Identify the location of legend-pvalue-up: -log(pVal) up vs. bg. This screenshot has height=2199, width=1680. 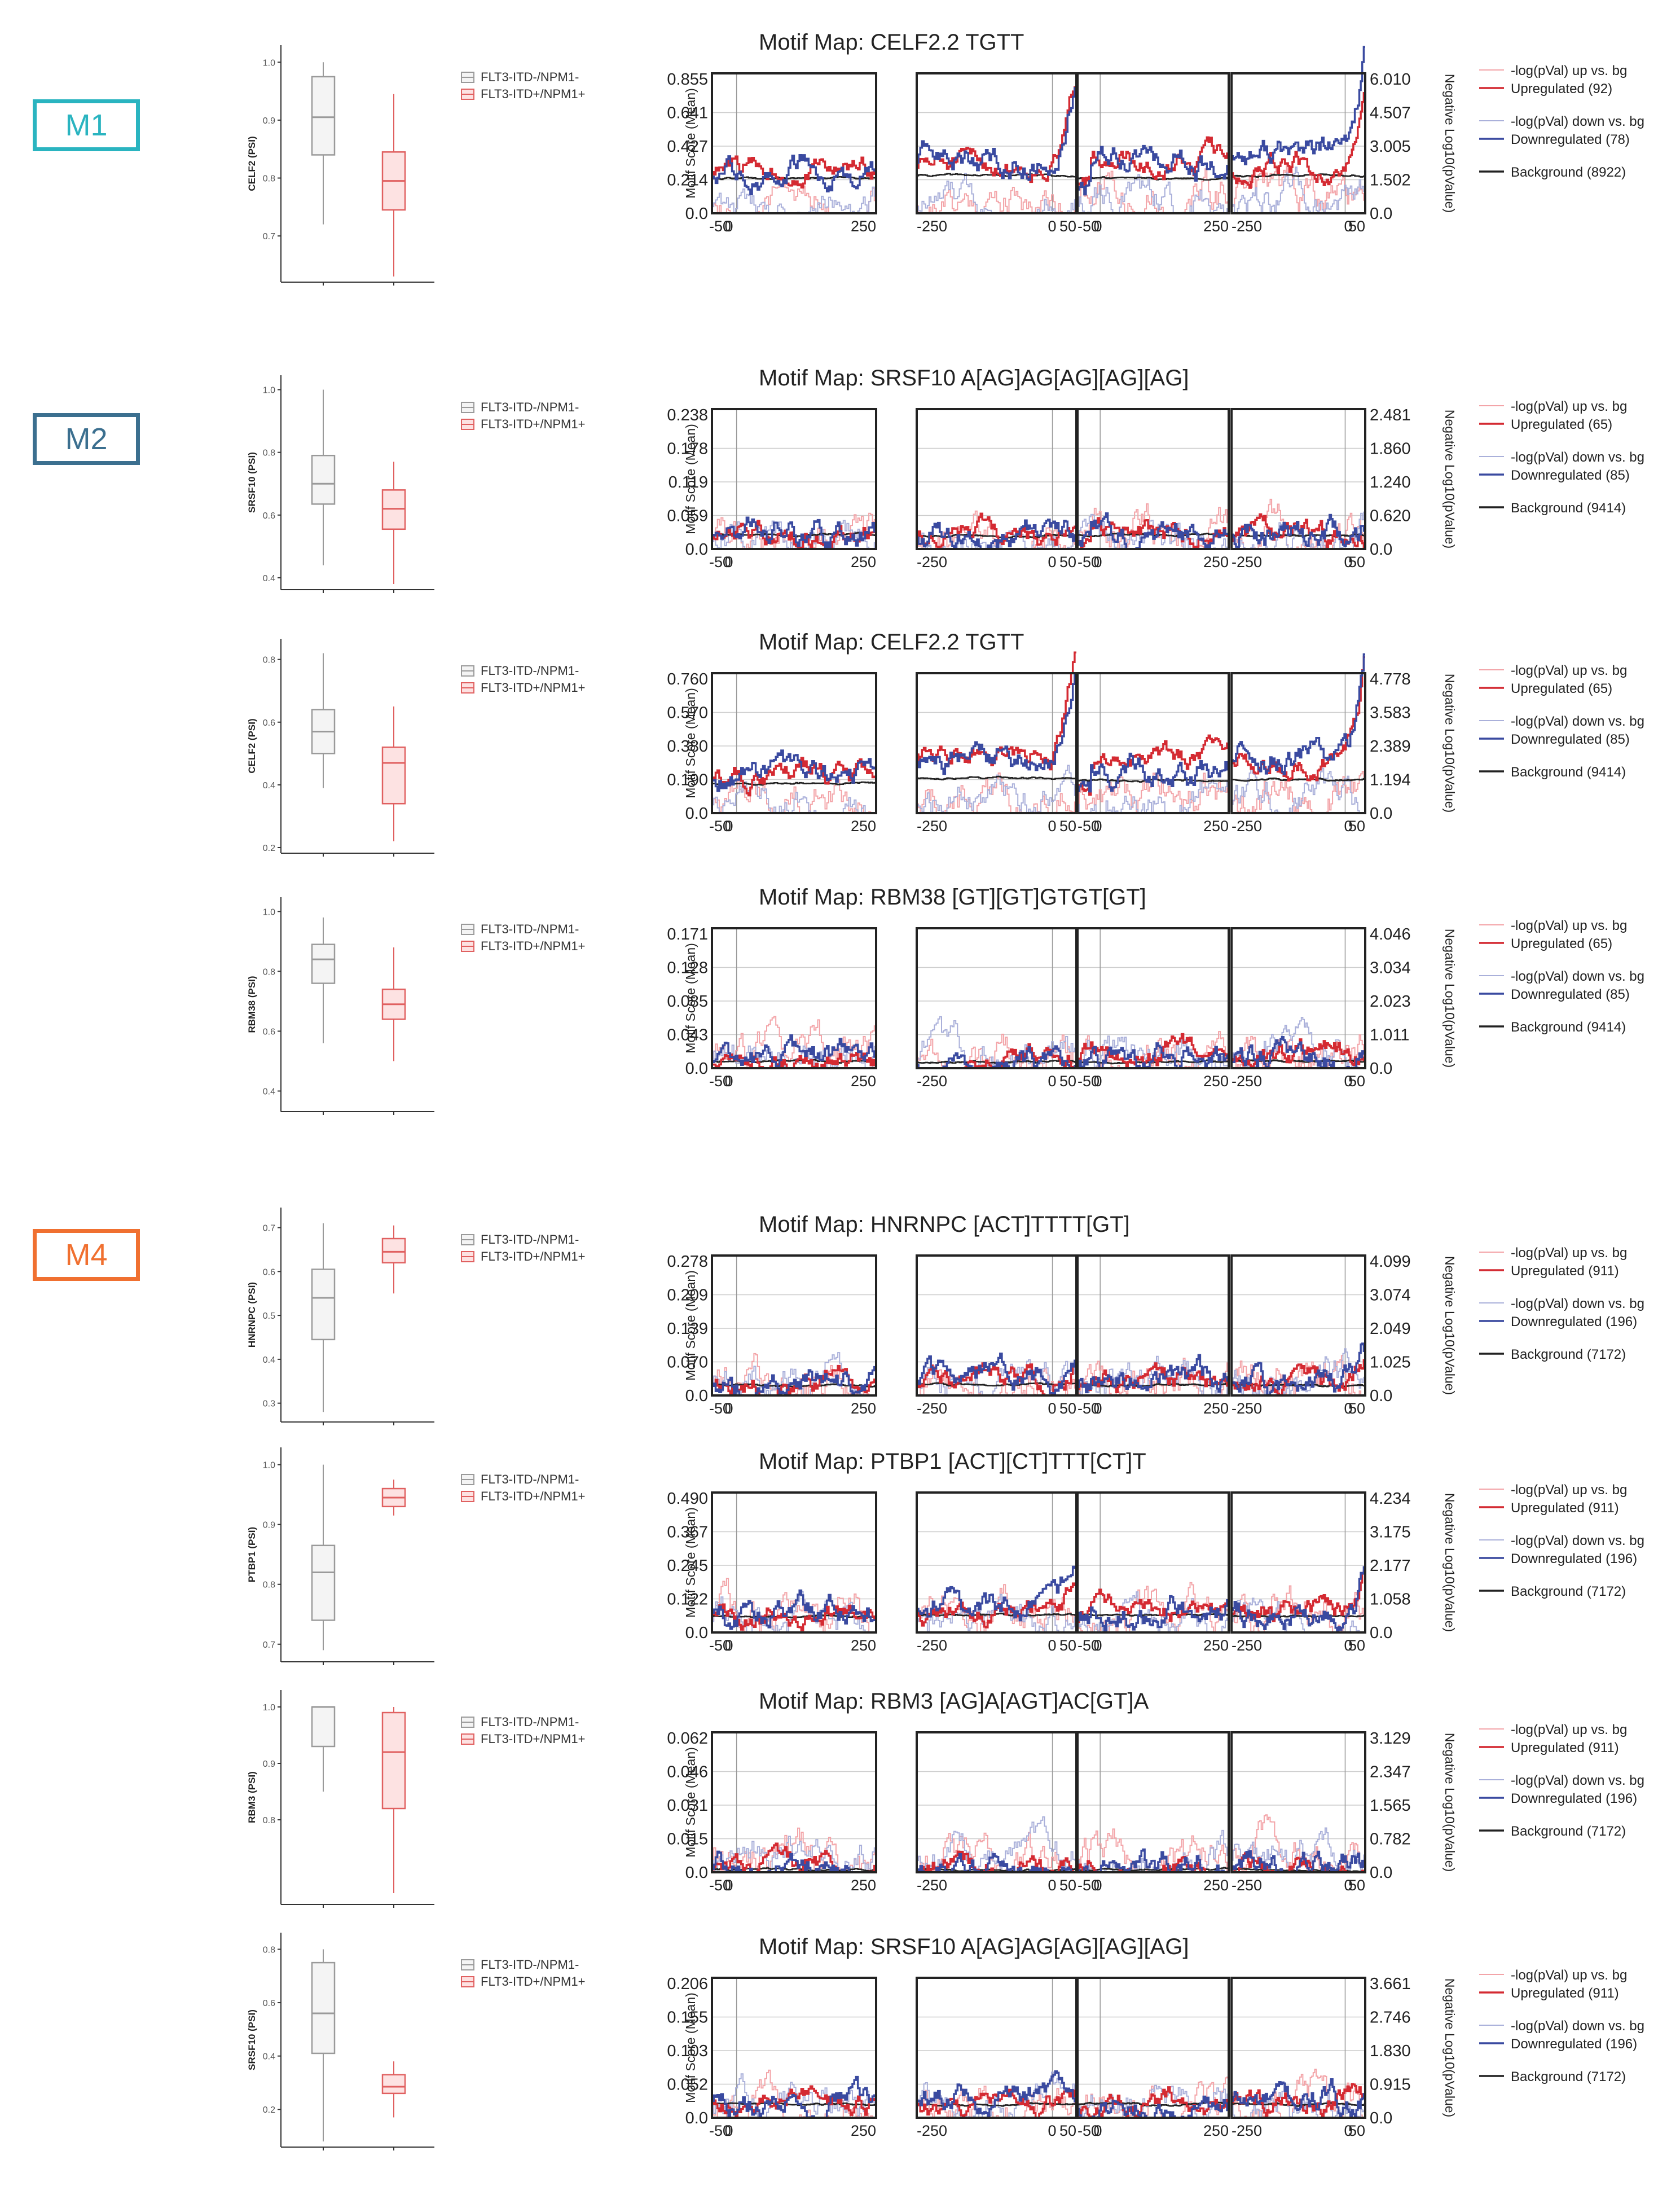
(1569, 670).